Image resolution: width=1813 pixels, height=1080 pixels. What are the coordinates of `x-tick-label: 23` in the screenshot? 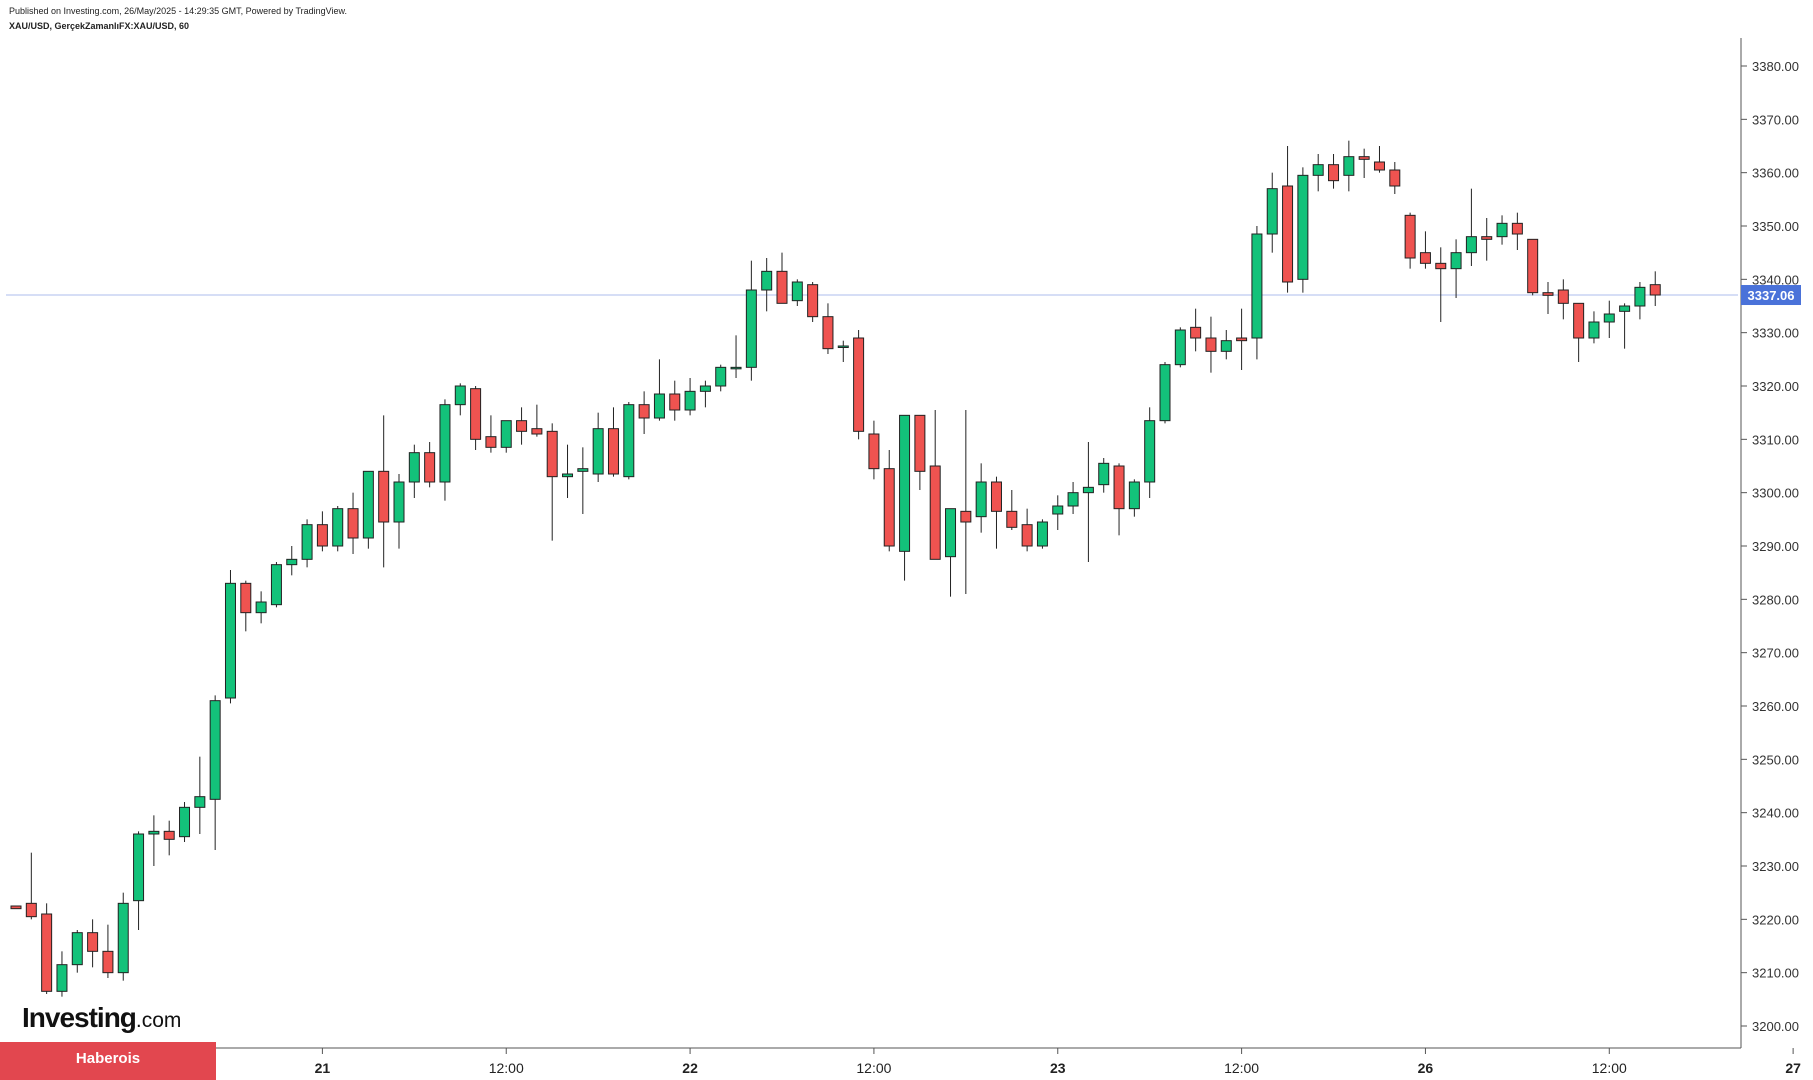 It's located at (1058, 1068).